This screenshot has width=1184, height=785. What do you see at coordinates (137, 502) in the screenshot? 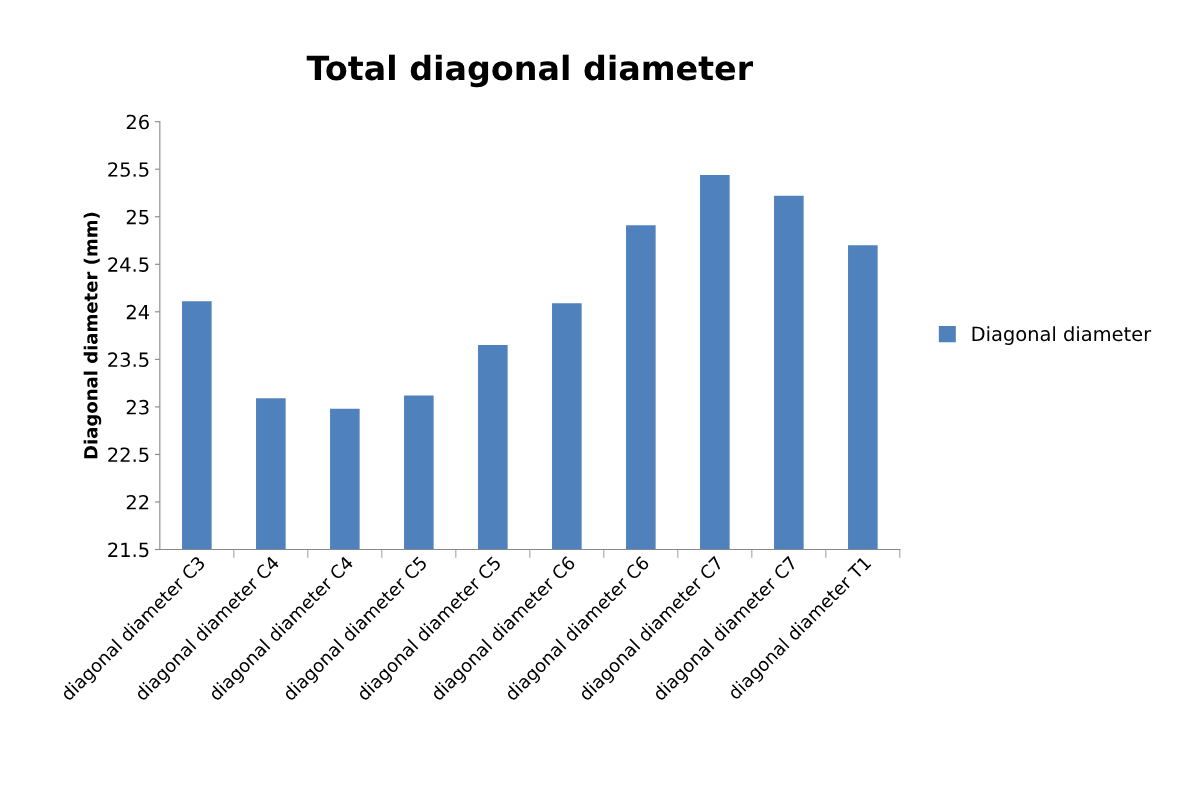
I see `y-tick-label: 22` at bounding box center [137, 502].